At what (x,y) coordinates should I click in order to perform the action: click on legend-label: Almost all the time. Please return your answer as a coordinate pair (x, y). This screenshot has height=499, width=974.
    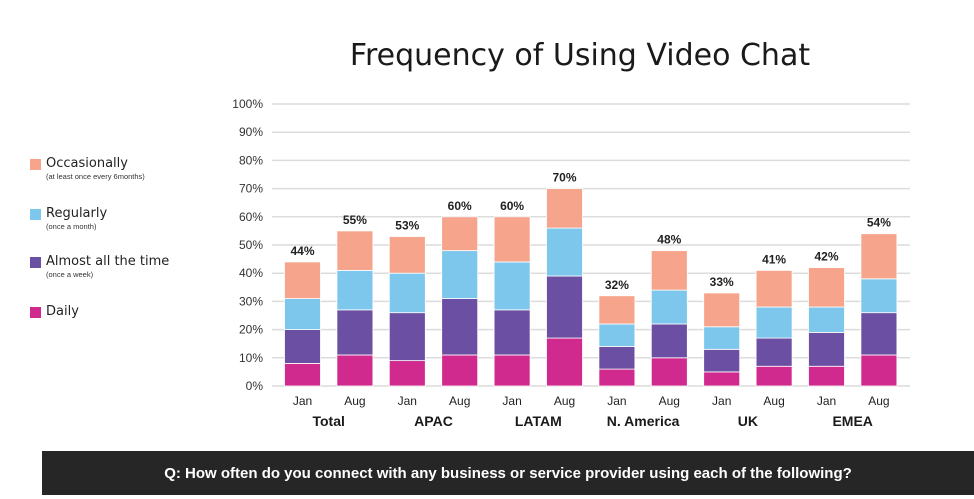
    Looking at the image, I should click on (108, 261).